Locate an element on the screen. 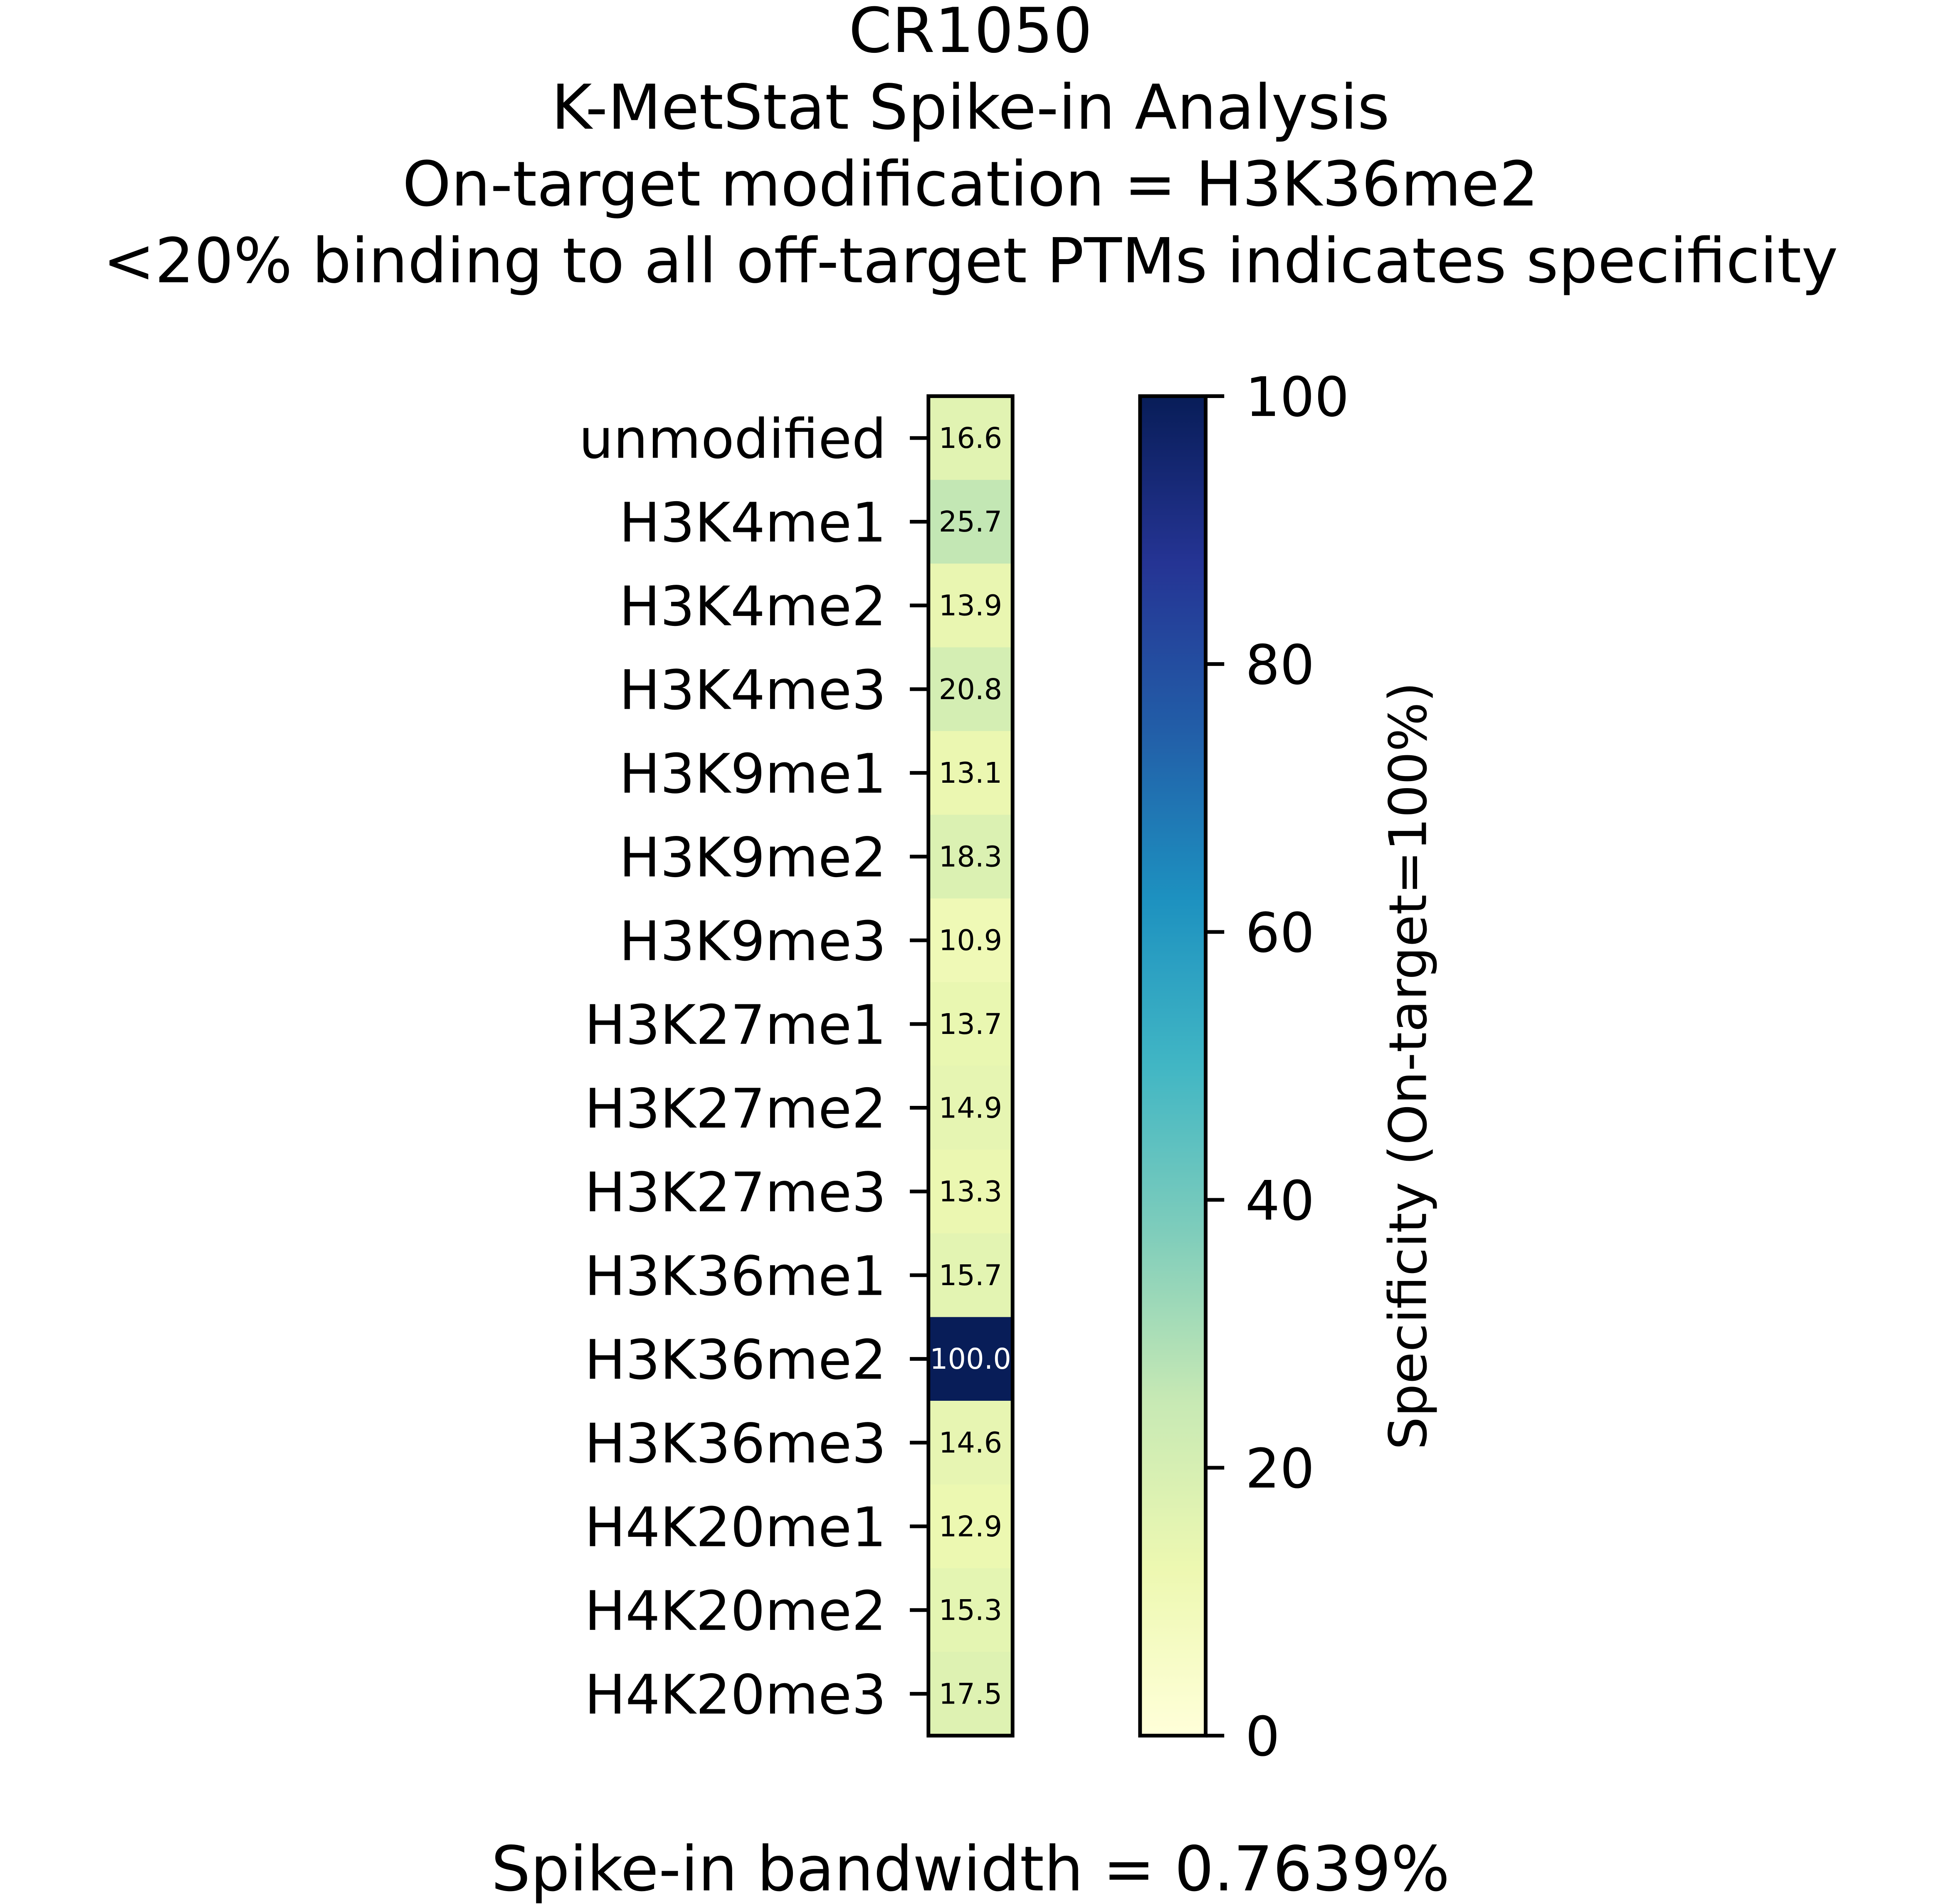  y-tick-label: H3K27me1 is located at coordinates (736, 1025).